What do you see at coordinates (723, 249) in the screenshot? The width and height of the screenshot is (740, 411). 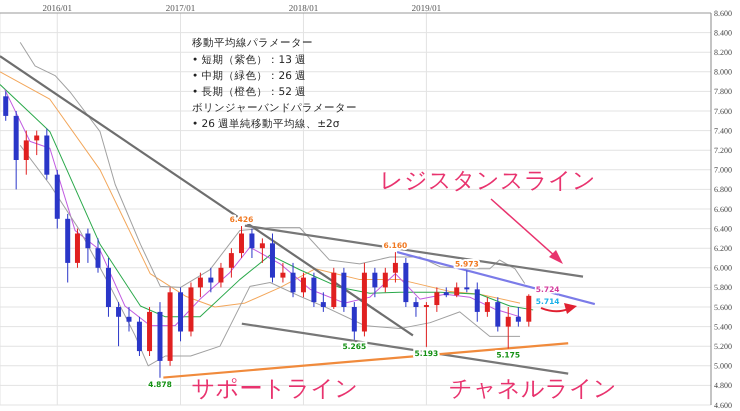 I see `y-tick-label: 6.200` at bounding box center [723, 249].